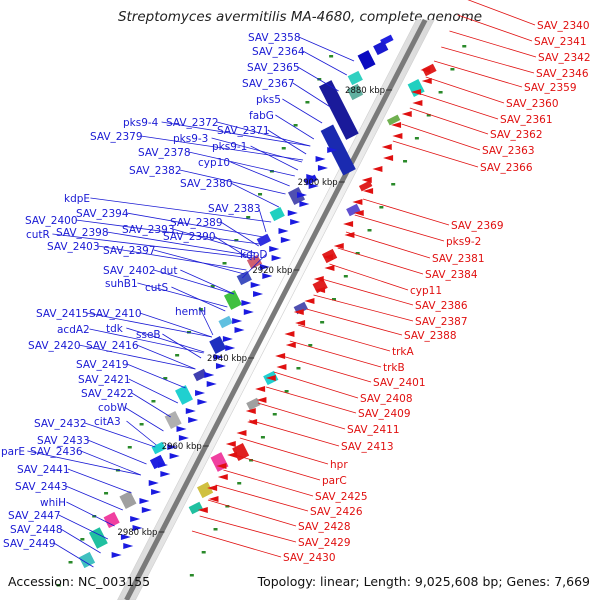 The image size is (600, 600). I want to click on gene-label-left: SAV_2394, so click(102, 214).